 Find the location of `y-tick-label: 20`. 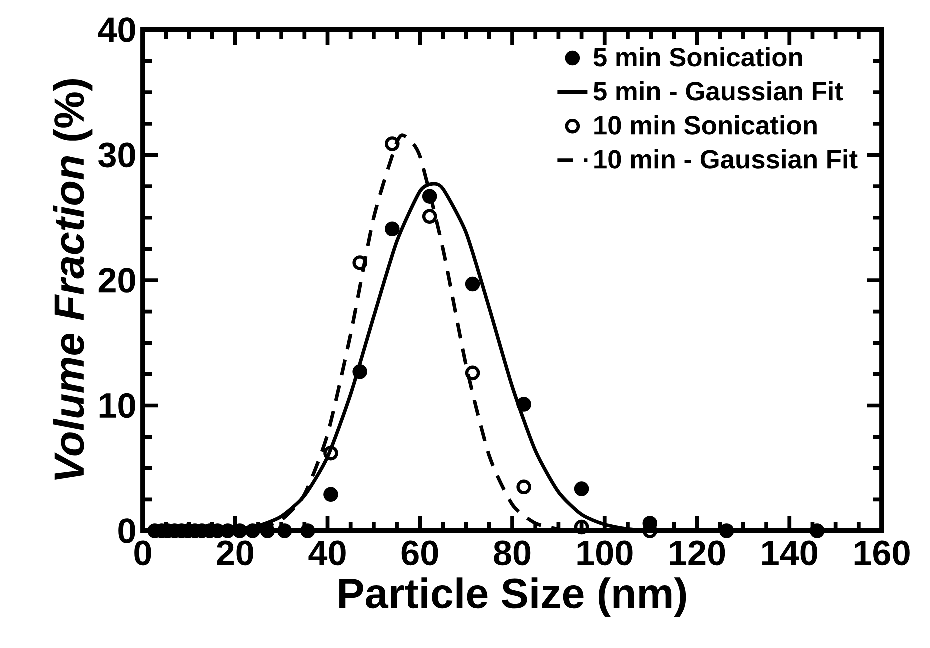

y-tick-label: 20 is located at coordinates (117, 280).